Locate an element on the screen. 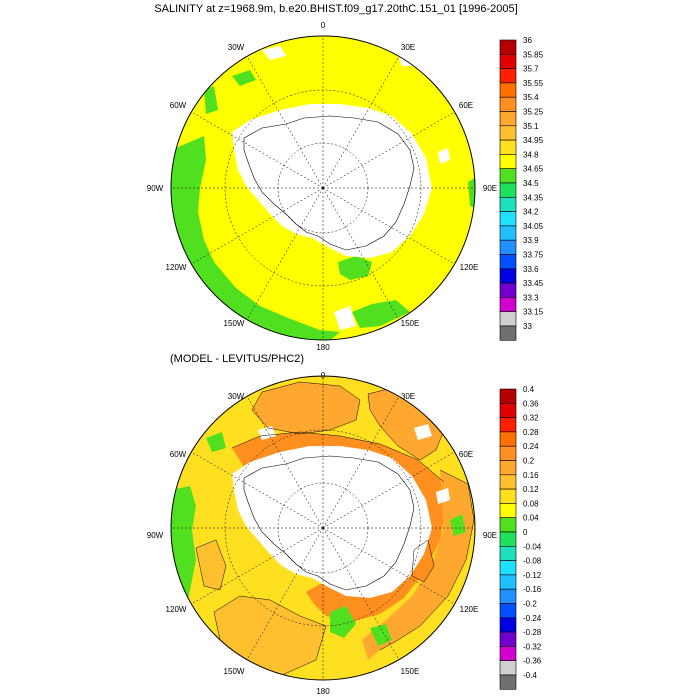 The image size is (700, 700). top-colorbar-label: 34.95 is located at coordinates (533, 140).